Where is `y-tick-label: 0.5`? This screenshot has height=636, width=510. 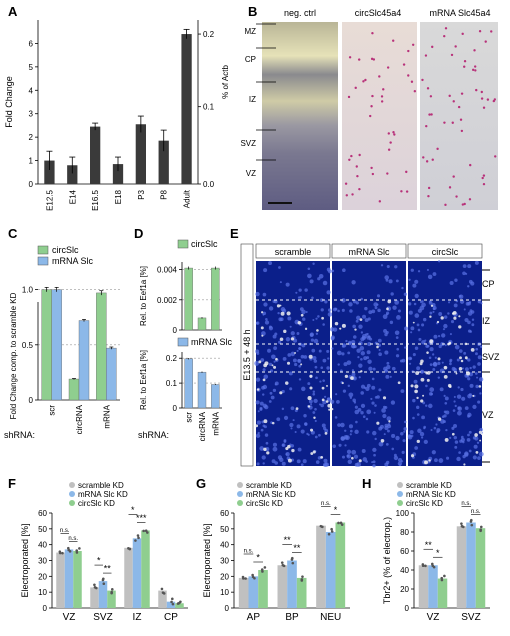 y-tick-label: 0.5 is located at coordinates (28, 345).